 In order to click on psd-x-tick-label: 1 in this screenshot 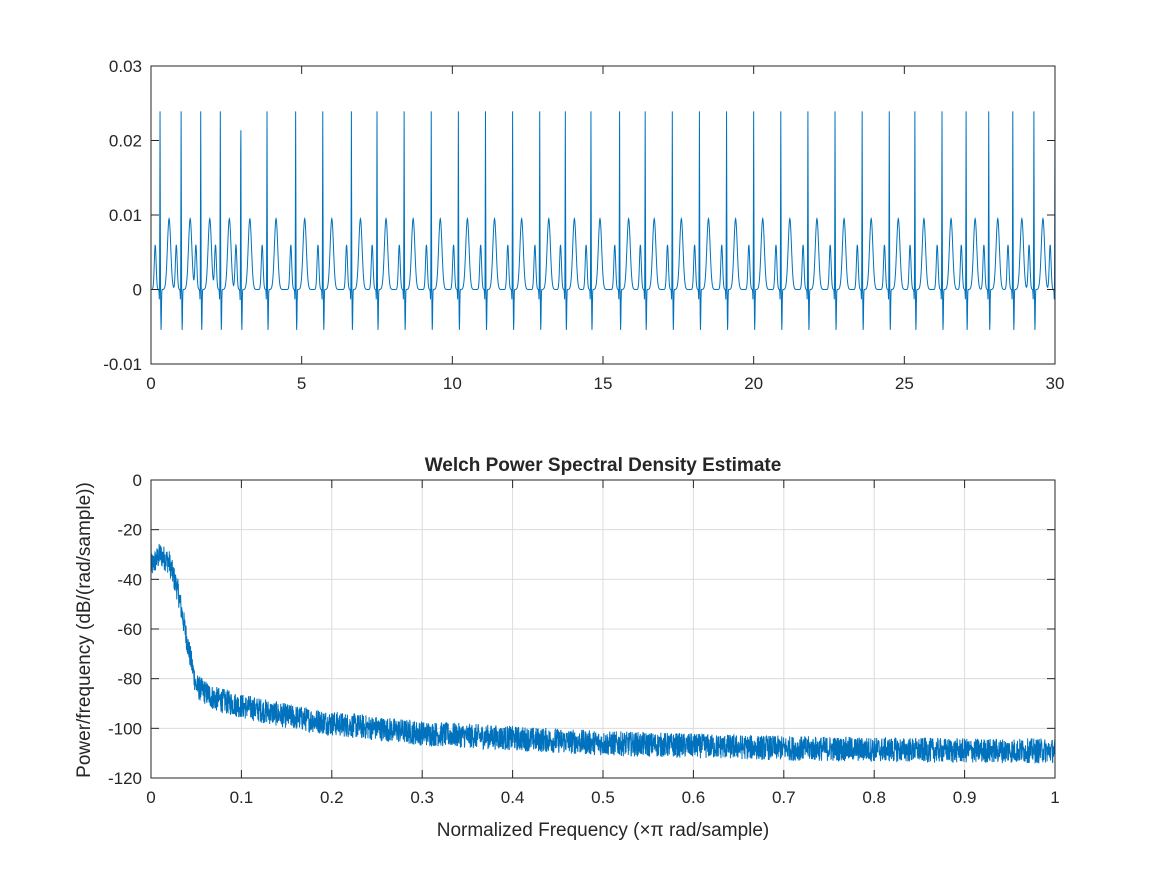, I will do `click(1054, 797)`.